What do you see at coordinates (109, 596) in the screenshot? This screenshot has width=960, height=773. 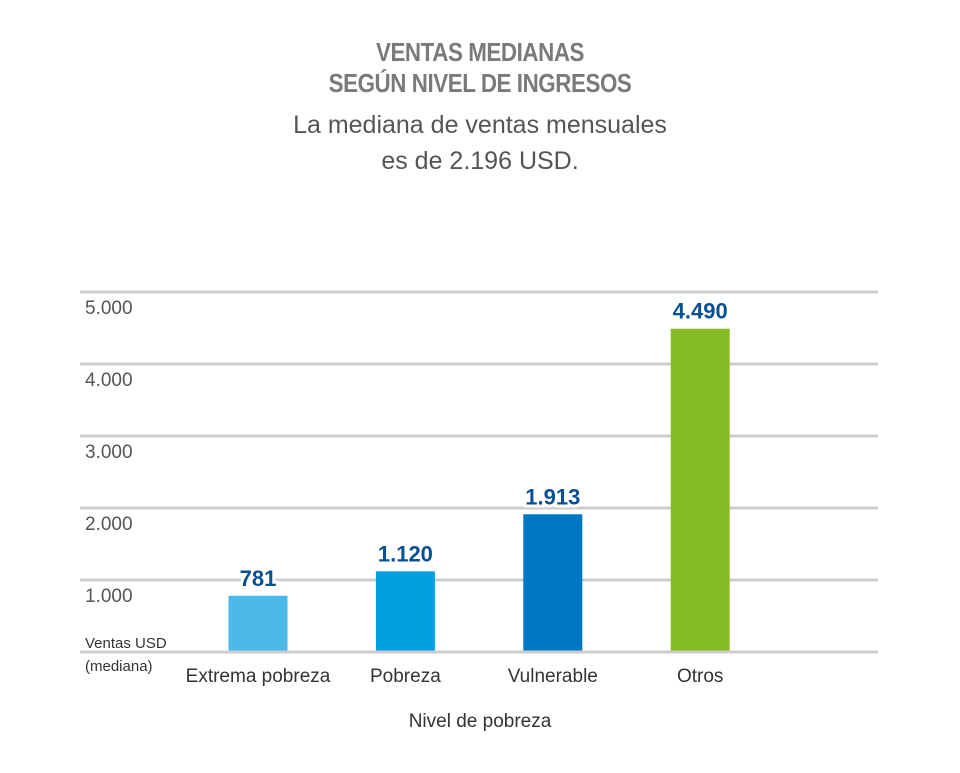 I see `y-tick-label: 1.000` at bounding box center [109, 596].